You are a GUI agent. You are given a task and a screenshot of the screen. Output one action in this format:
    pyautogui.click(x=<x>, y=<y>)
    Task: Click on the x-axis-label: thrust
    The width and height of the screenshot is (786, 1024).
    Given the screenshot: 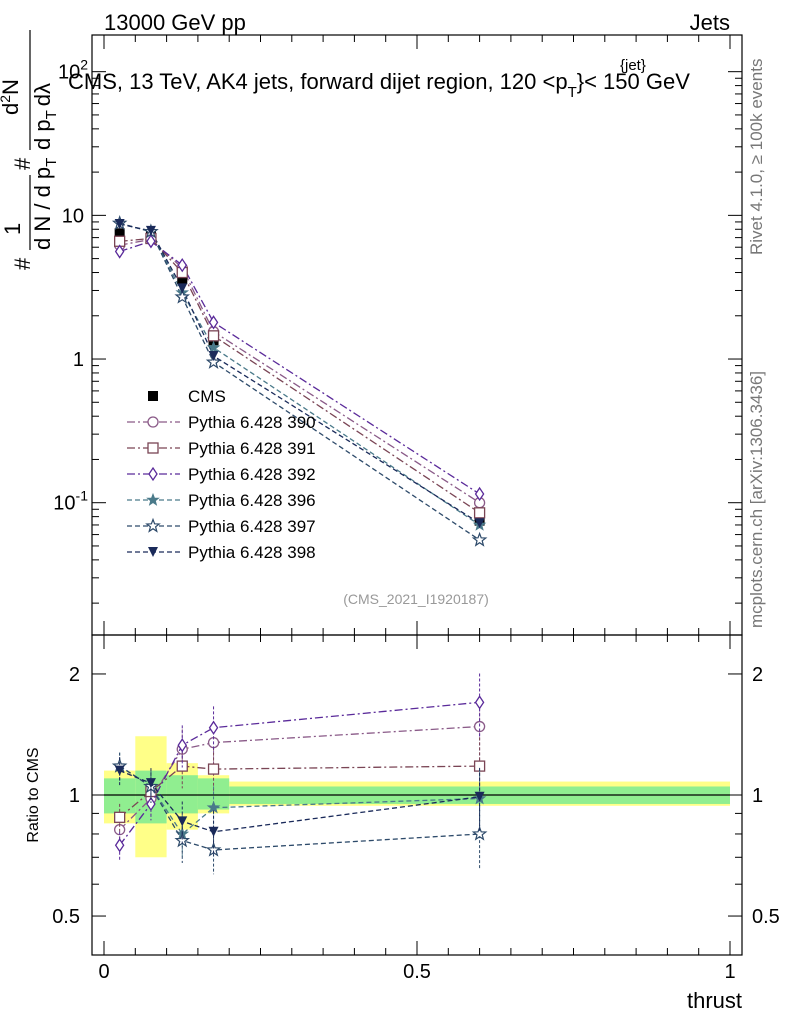 What is the action you would take?
    pyautogui.click(x=714, y=1000)
    